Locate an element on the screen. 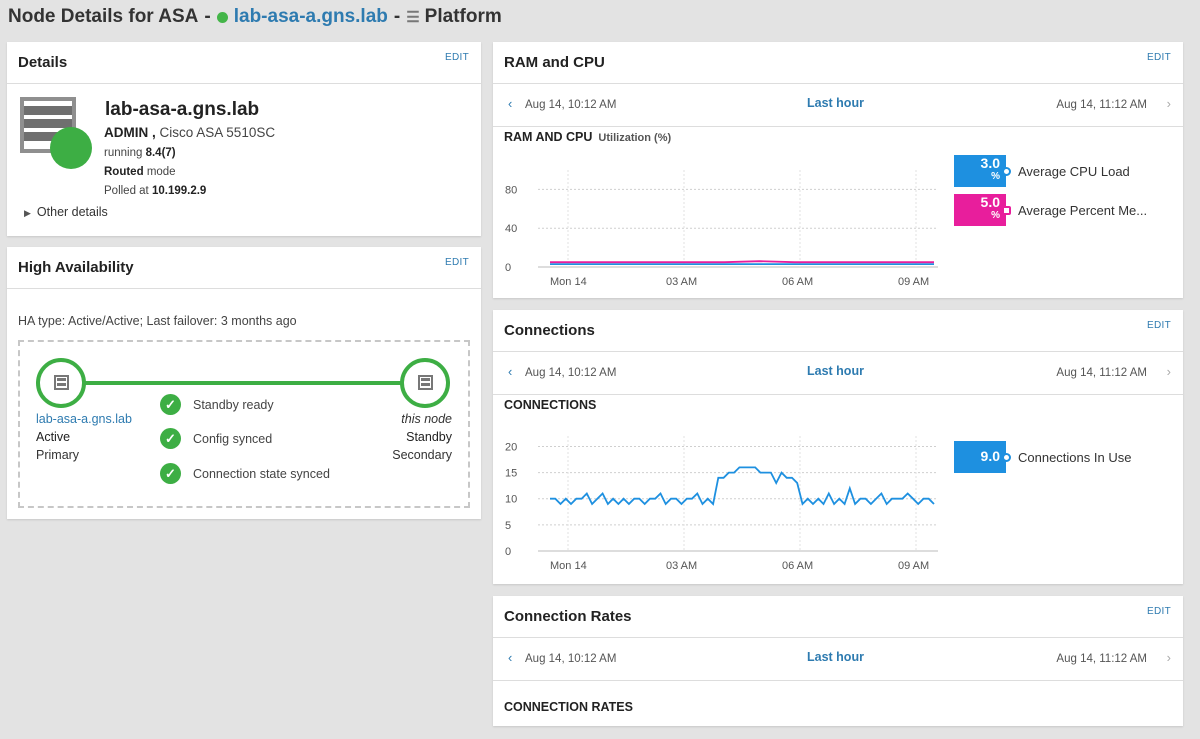 Image resolution: width=1200 pixels, height=739 pixels. ha-left-node-name: lab-asa-a.gns.lab is located at coordinates (84, 419).